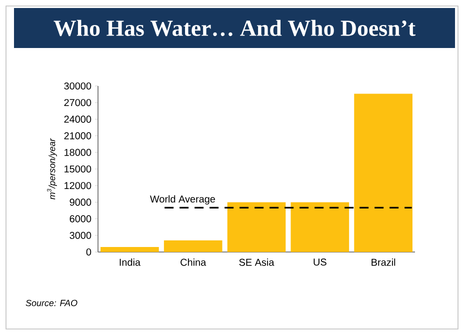  Describe the element at coordinates (81, 202) in the screenshot. I see `y-tick-label: 9000` at that location.